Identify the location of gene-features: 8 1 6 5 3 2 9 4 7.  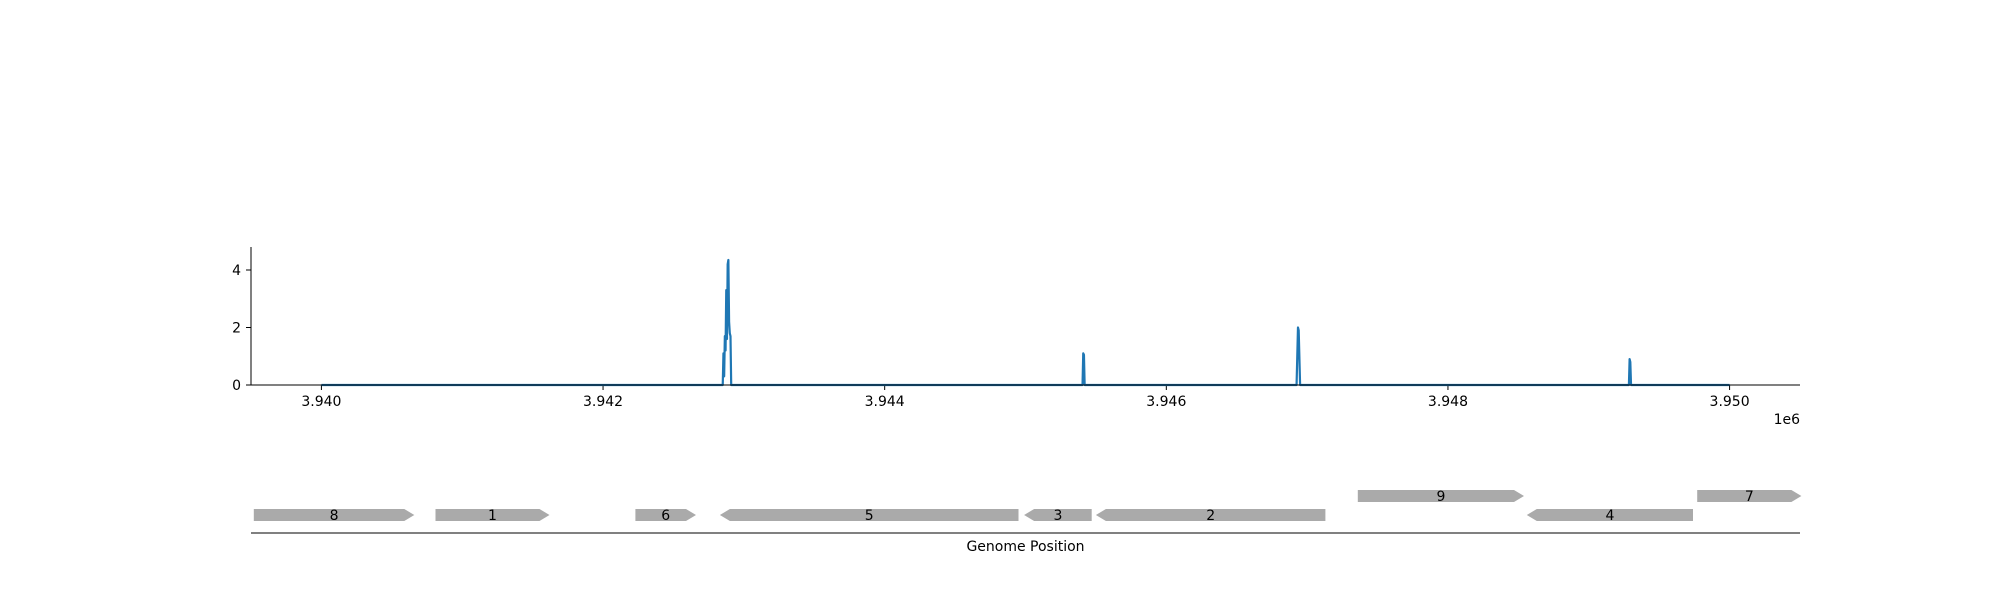
(1027, 506).